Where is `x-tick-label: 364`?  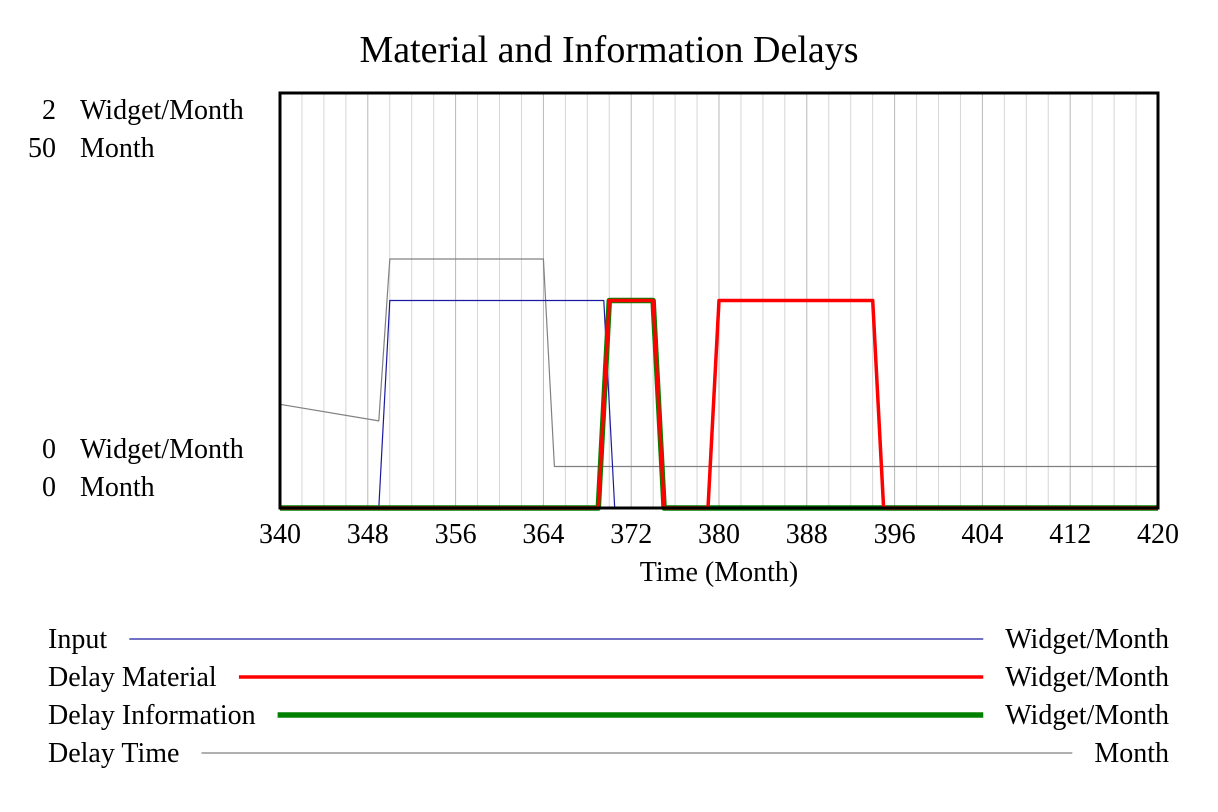
x-tick-label: 364 is located at coordinates (543, 534).